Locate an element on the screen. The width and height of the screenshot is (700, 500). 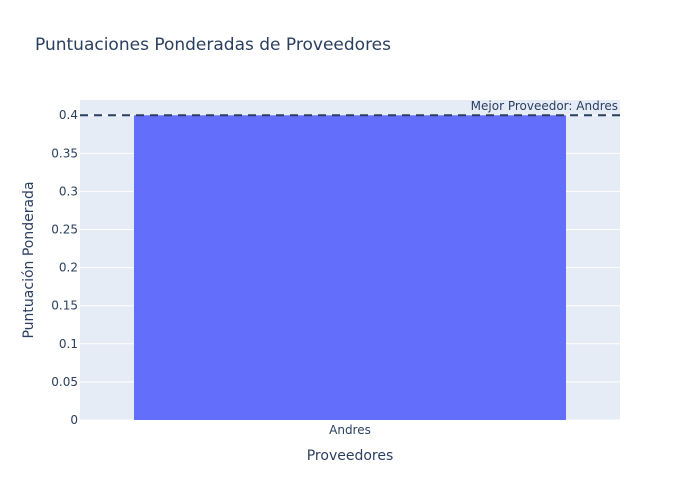
y-tick-label: 0.3 is located at coordinates (68, 191).